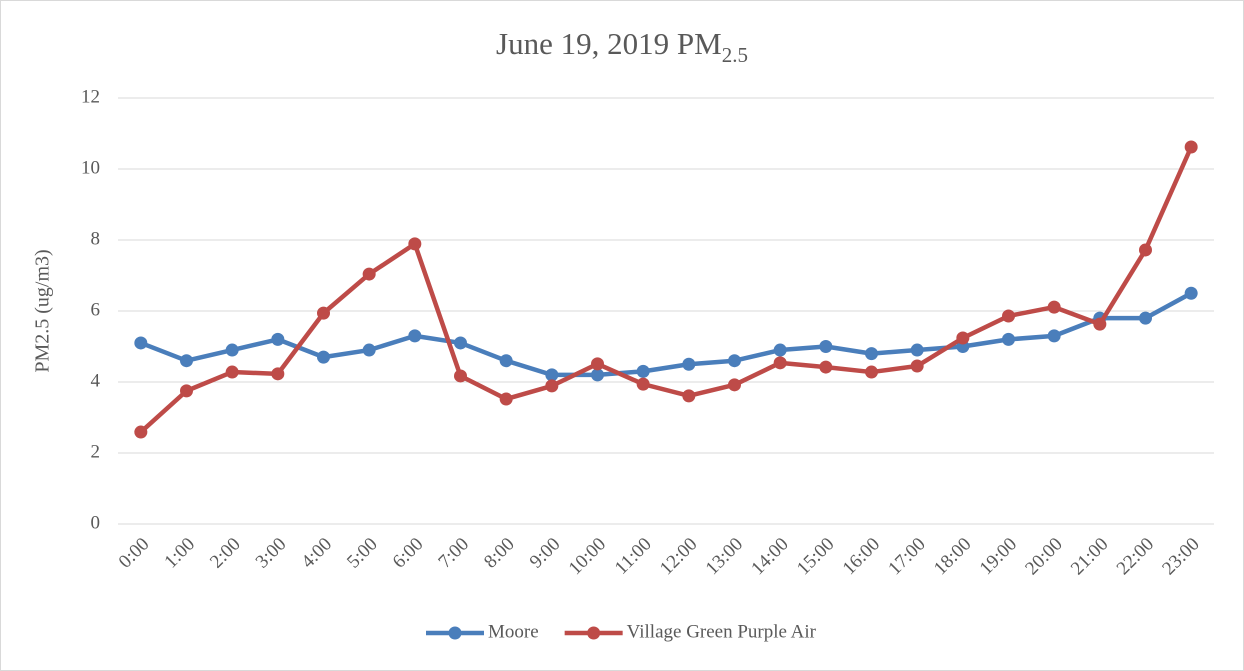 The height and width of the screenshot is (671, 1244). What do you see at coordinates (96, 380) in the screenshot?
I see `y-tick-label: 4` at bounding box center [96, 380].